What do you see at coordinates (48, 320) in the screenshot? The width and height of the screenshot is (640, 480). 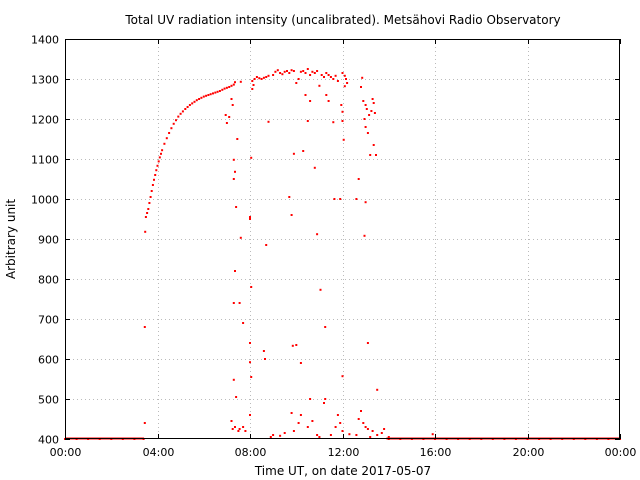 I see `y-tick-label: 700` at bounding box center [48, 320].